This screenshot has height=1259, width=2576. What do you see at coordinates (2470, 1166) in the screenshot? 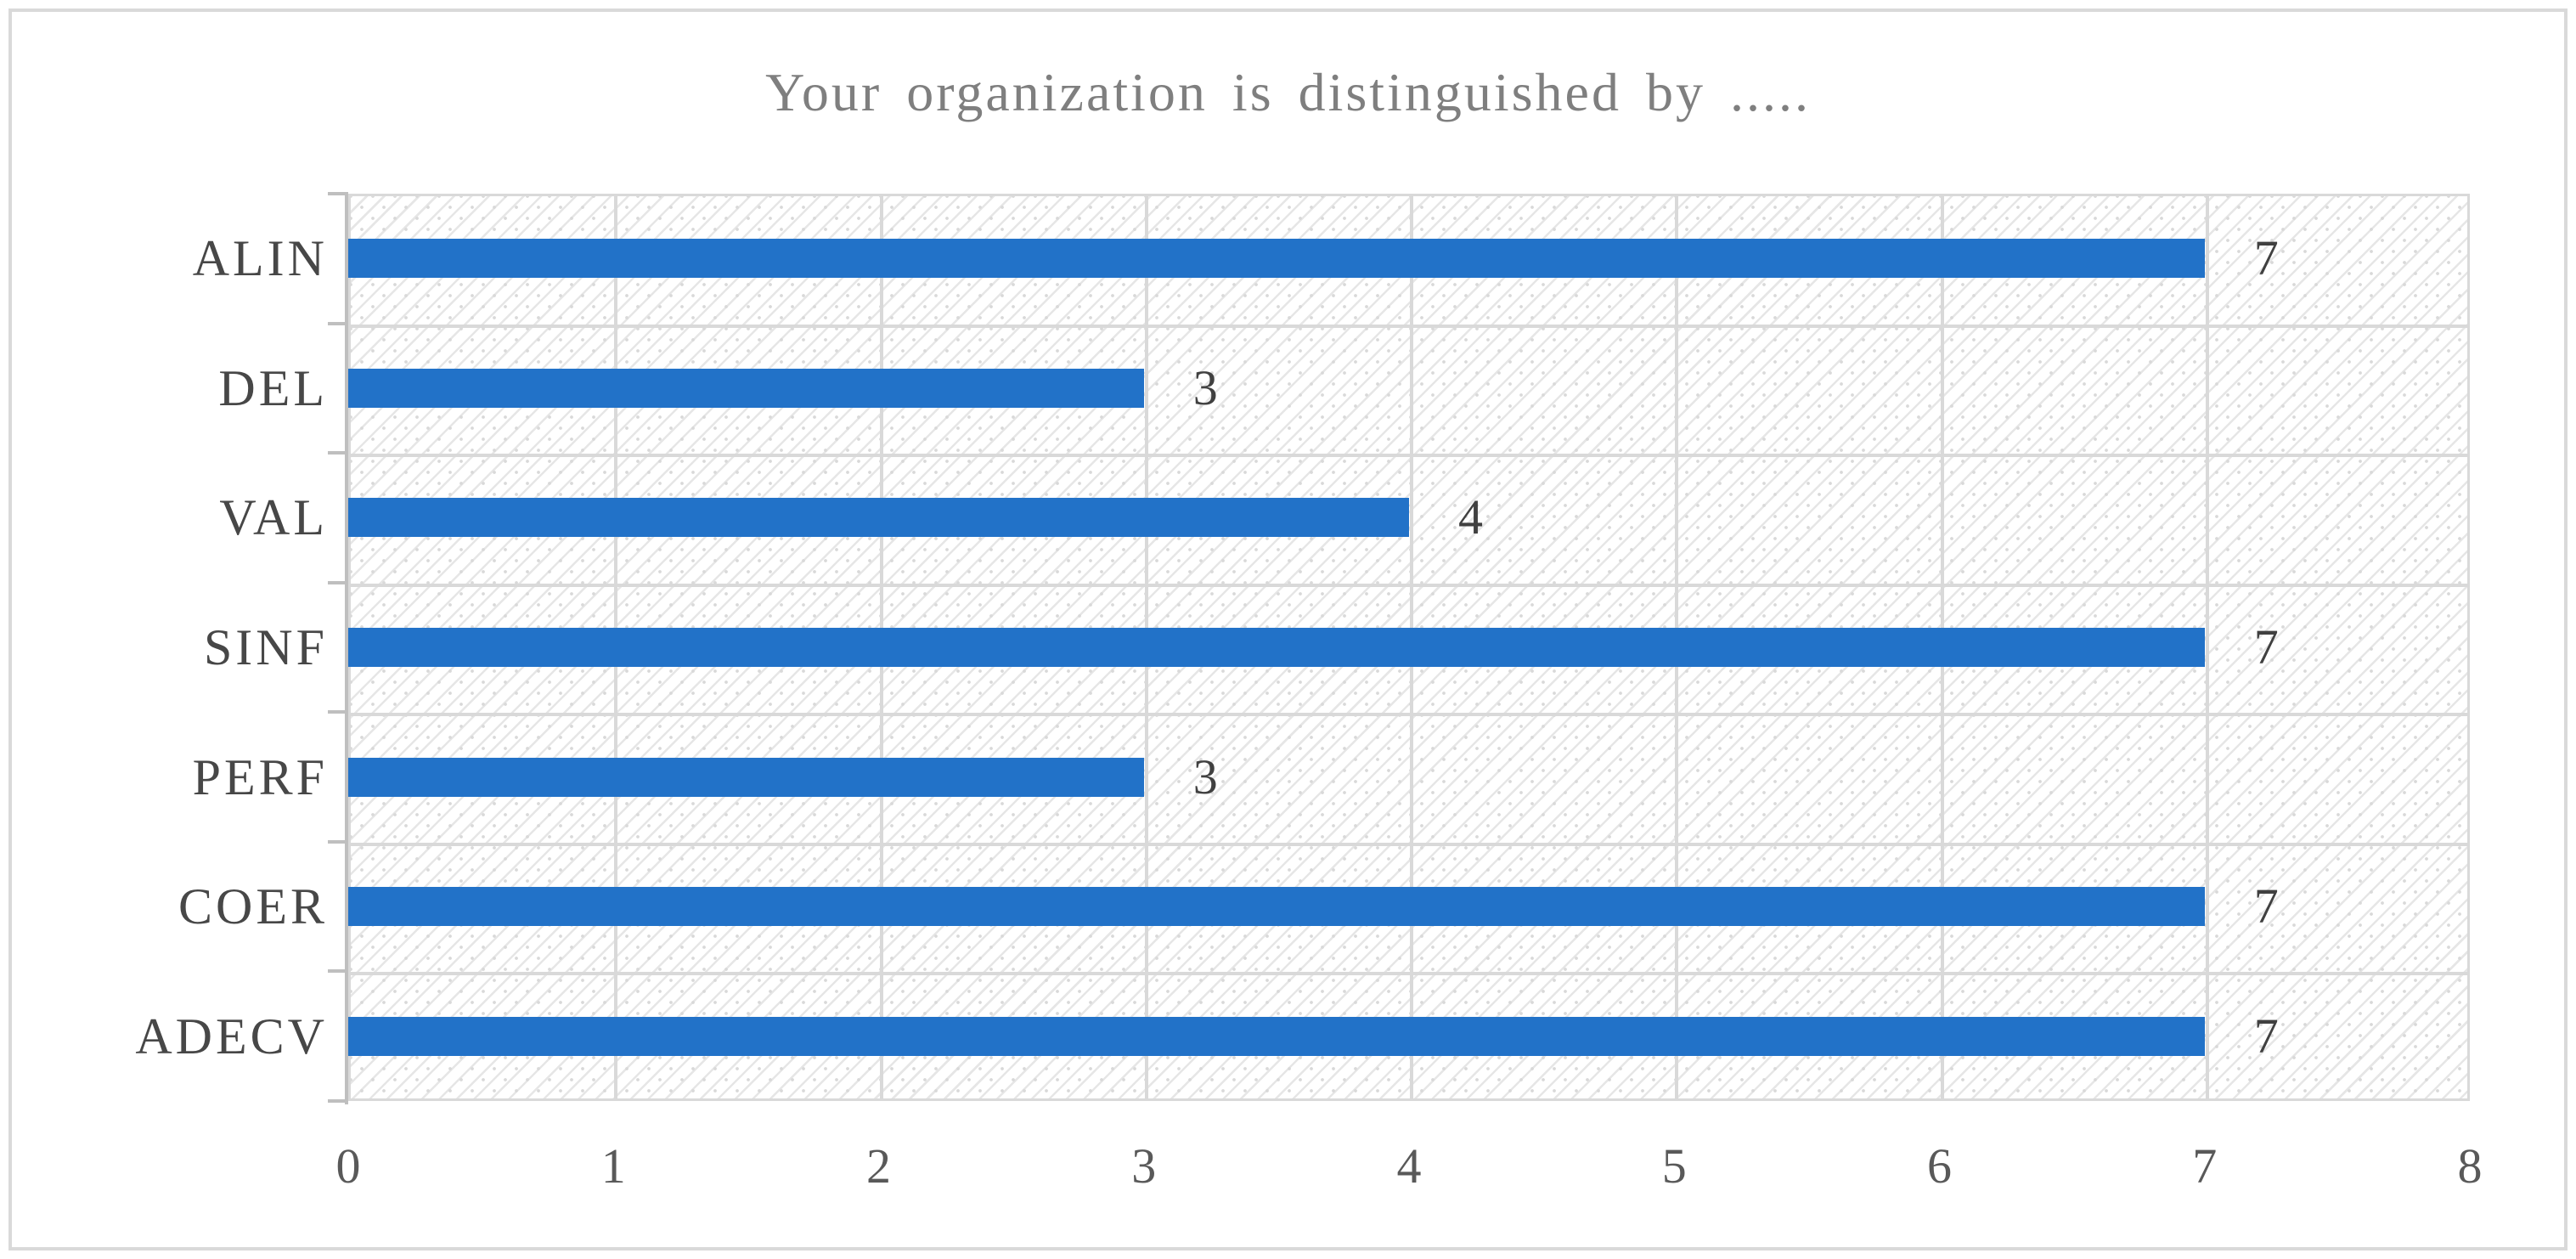
I see `x-tick-label: 8` at bounding box center [2470, 1166].